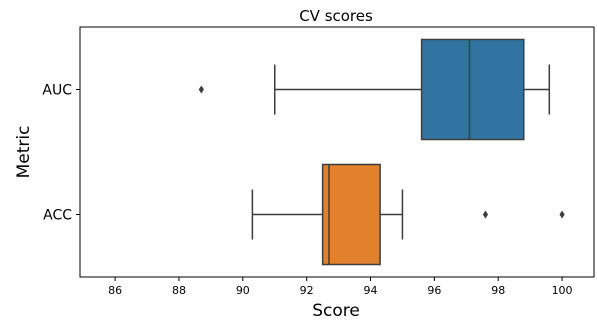 Image resolution: width=597 pixels, height=323 pixels. I want to click on x-tick-label: 96, so click(434, 290).